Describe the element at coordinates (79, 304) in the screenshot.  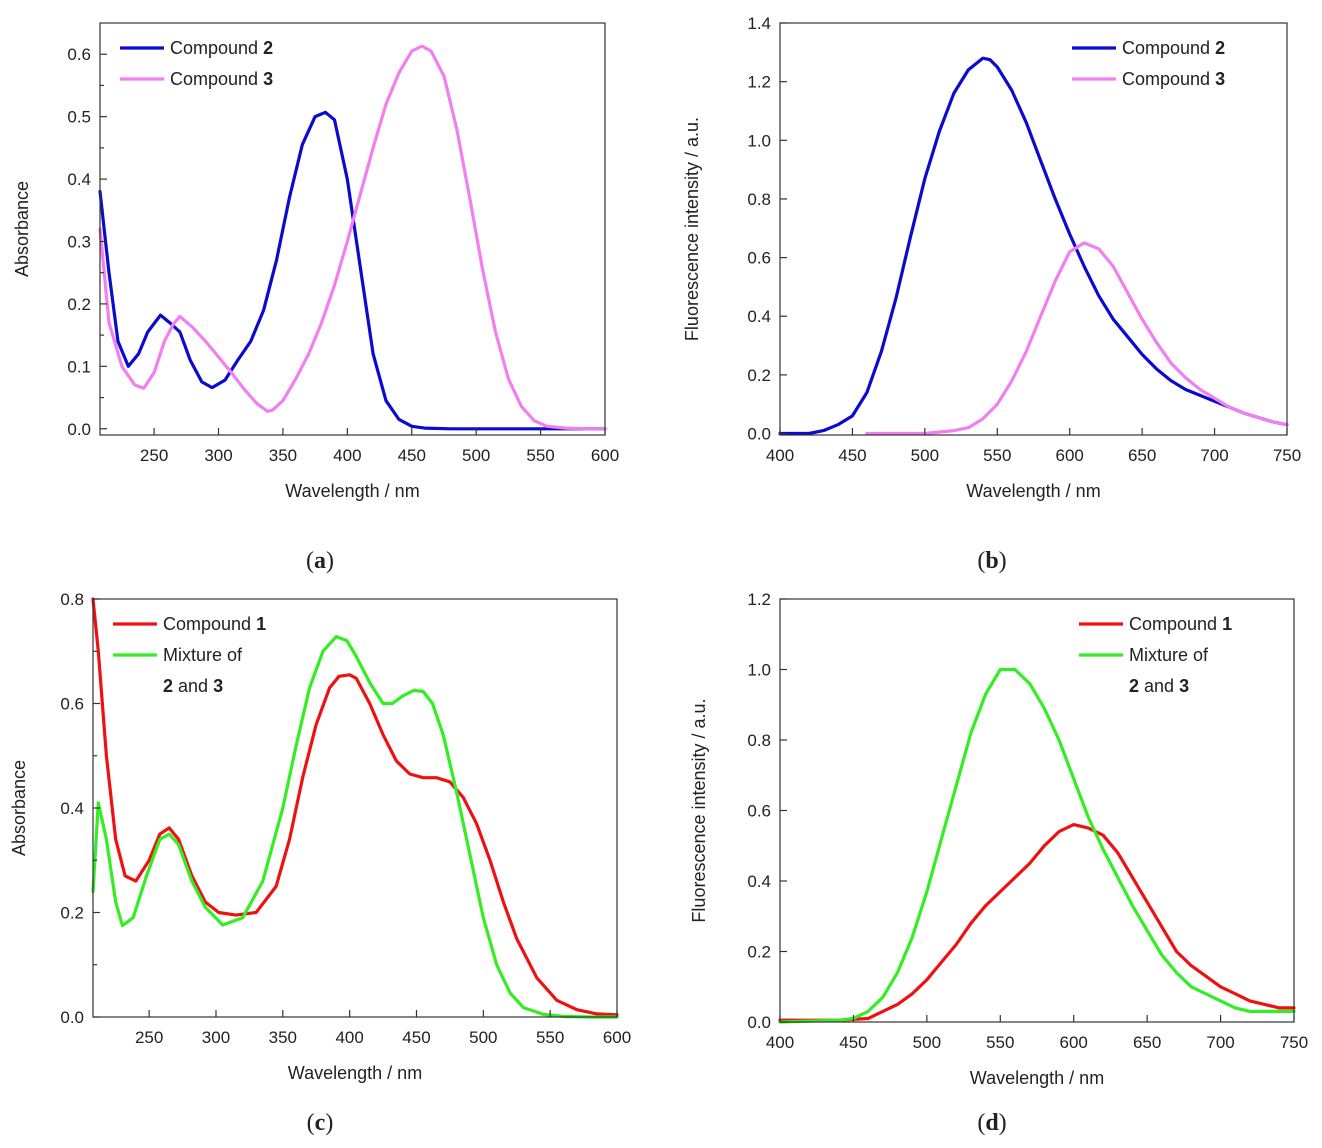
I see `y-tick-label-a-2: 0.2` at that location.